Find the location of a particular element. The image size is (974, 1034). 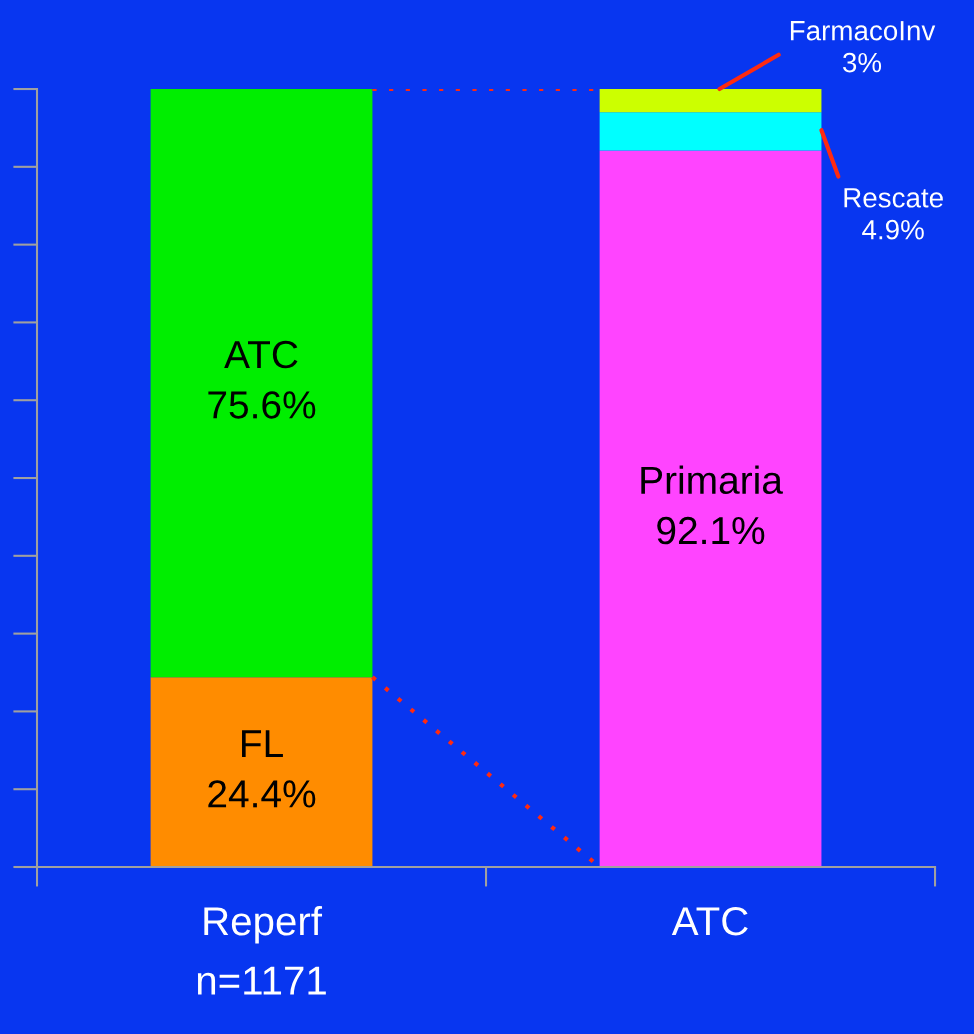

data-label: FL 24.4% is located at coordinates (262, 769).